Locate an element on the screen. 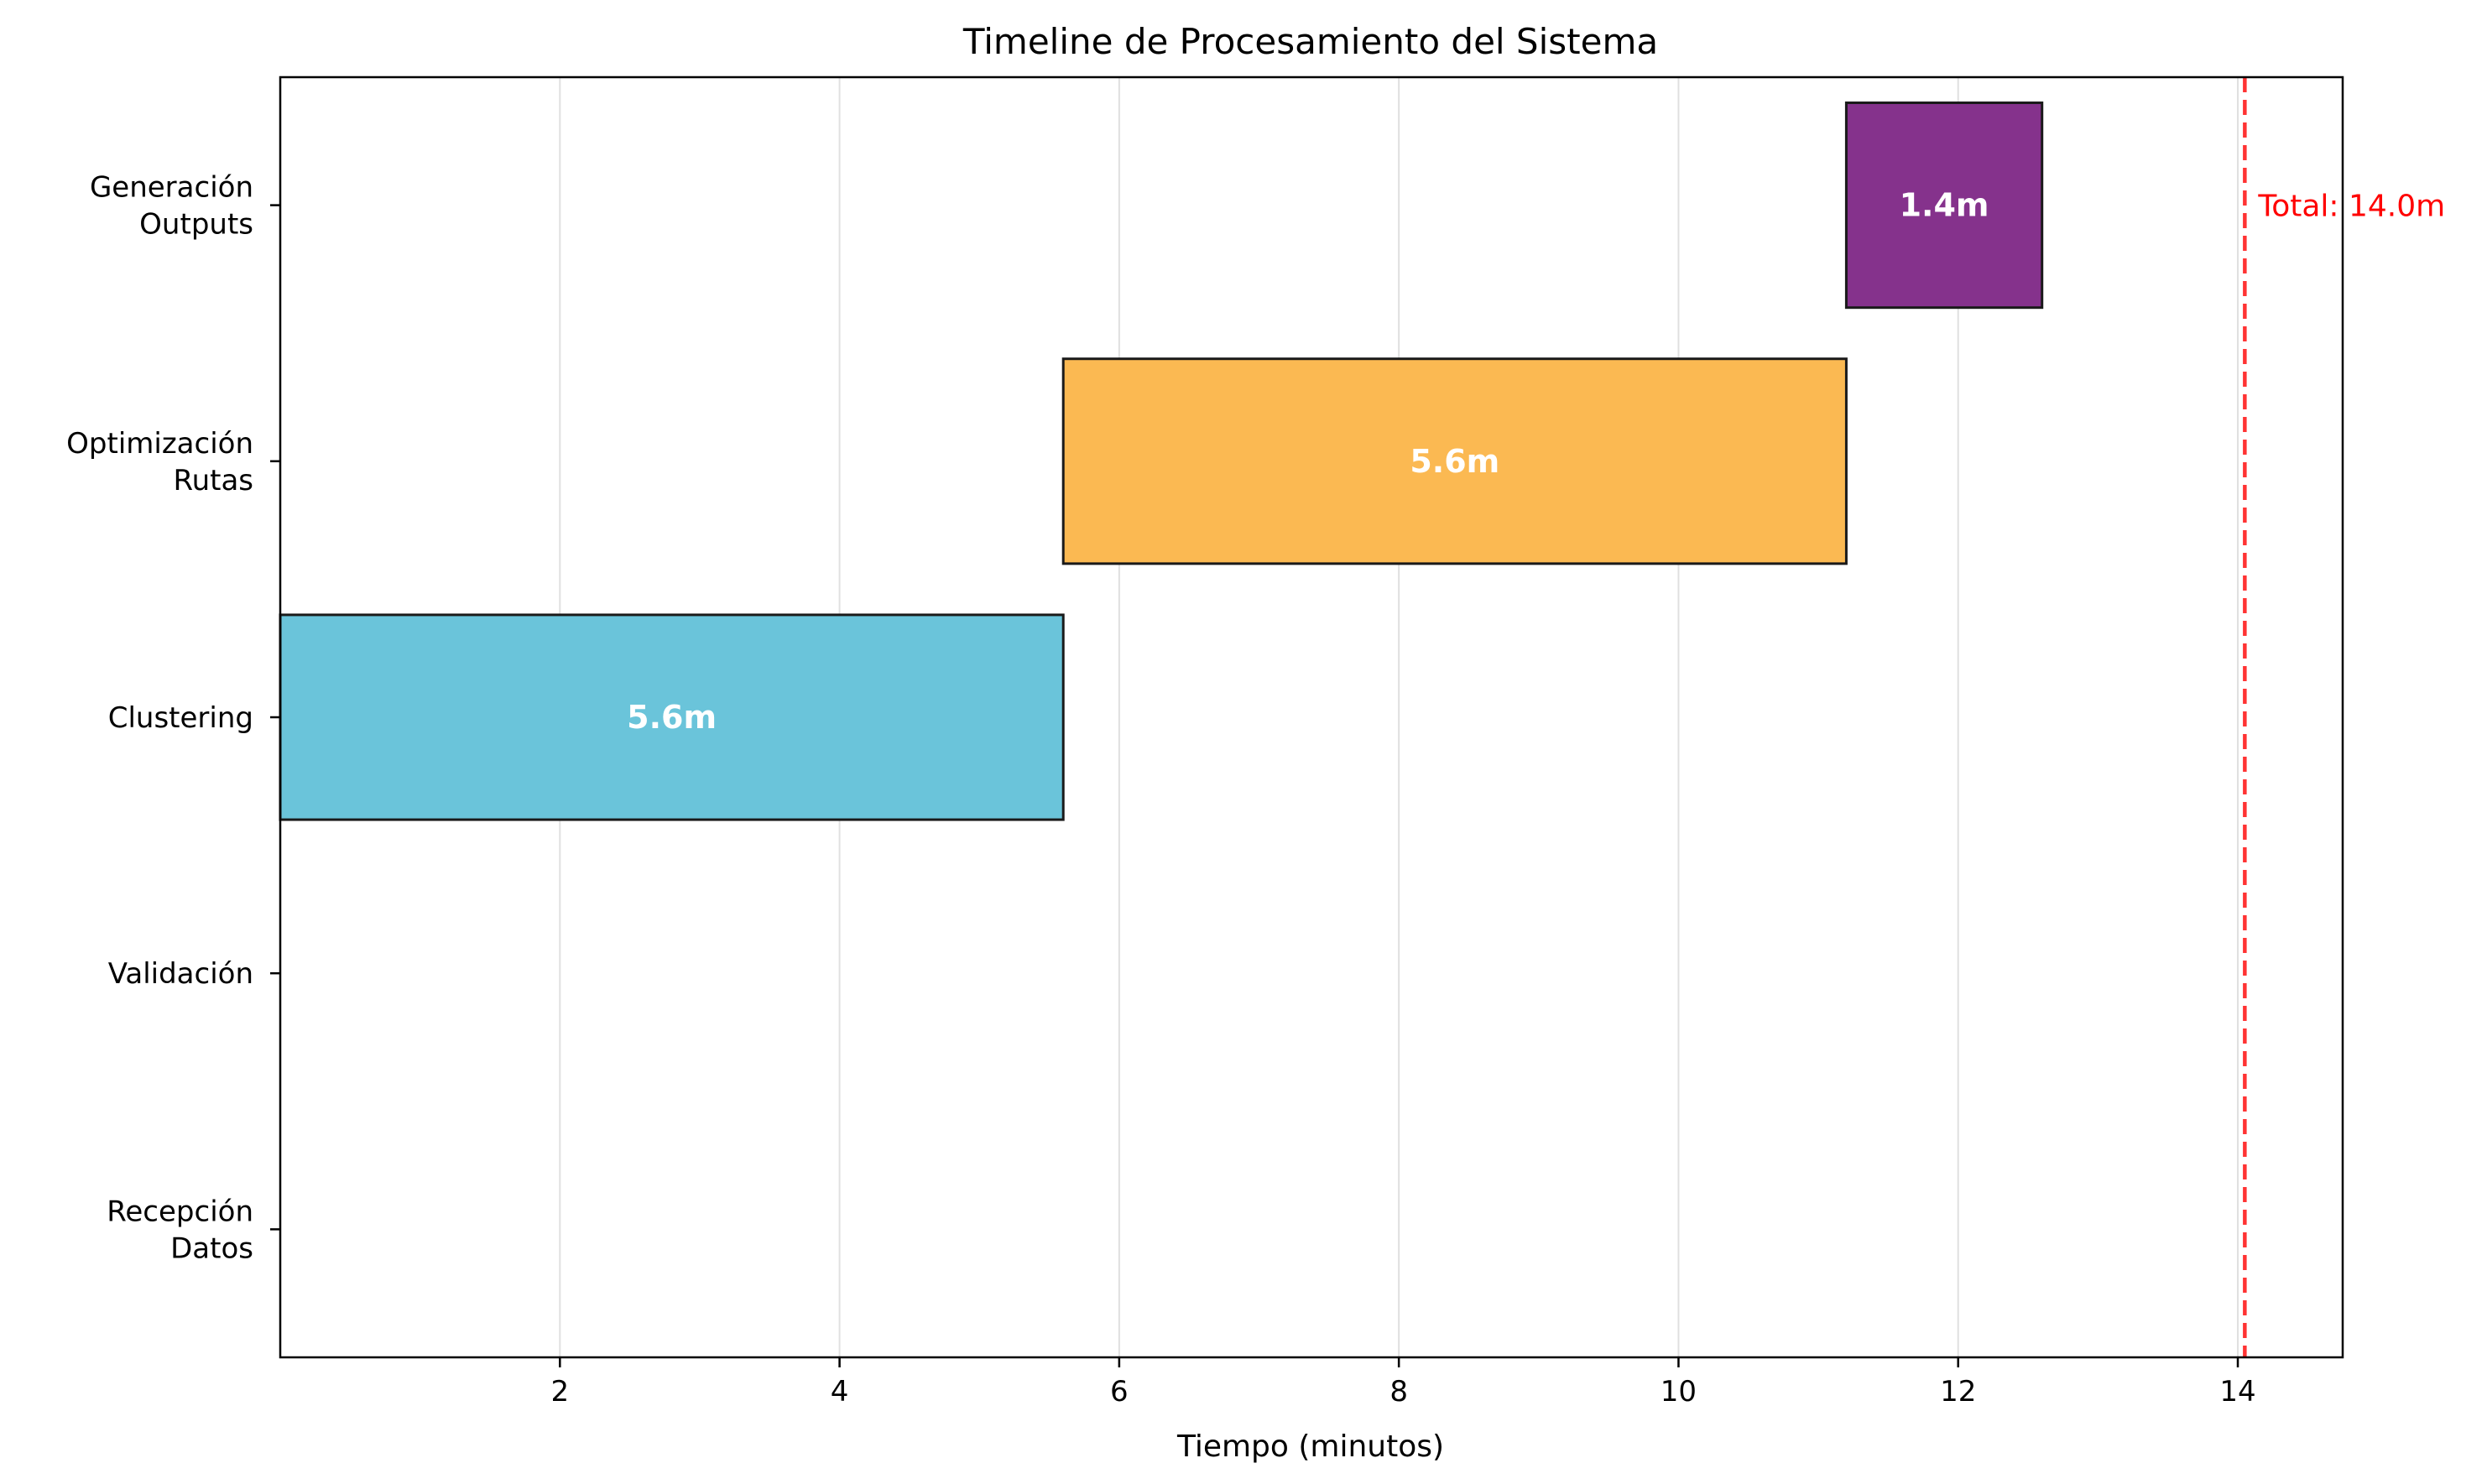  bar-value-label: 1.4m is located at coordinates (1944, 205).